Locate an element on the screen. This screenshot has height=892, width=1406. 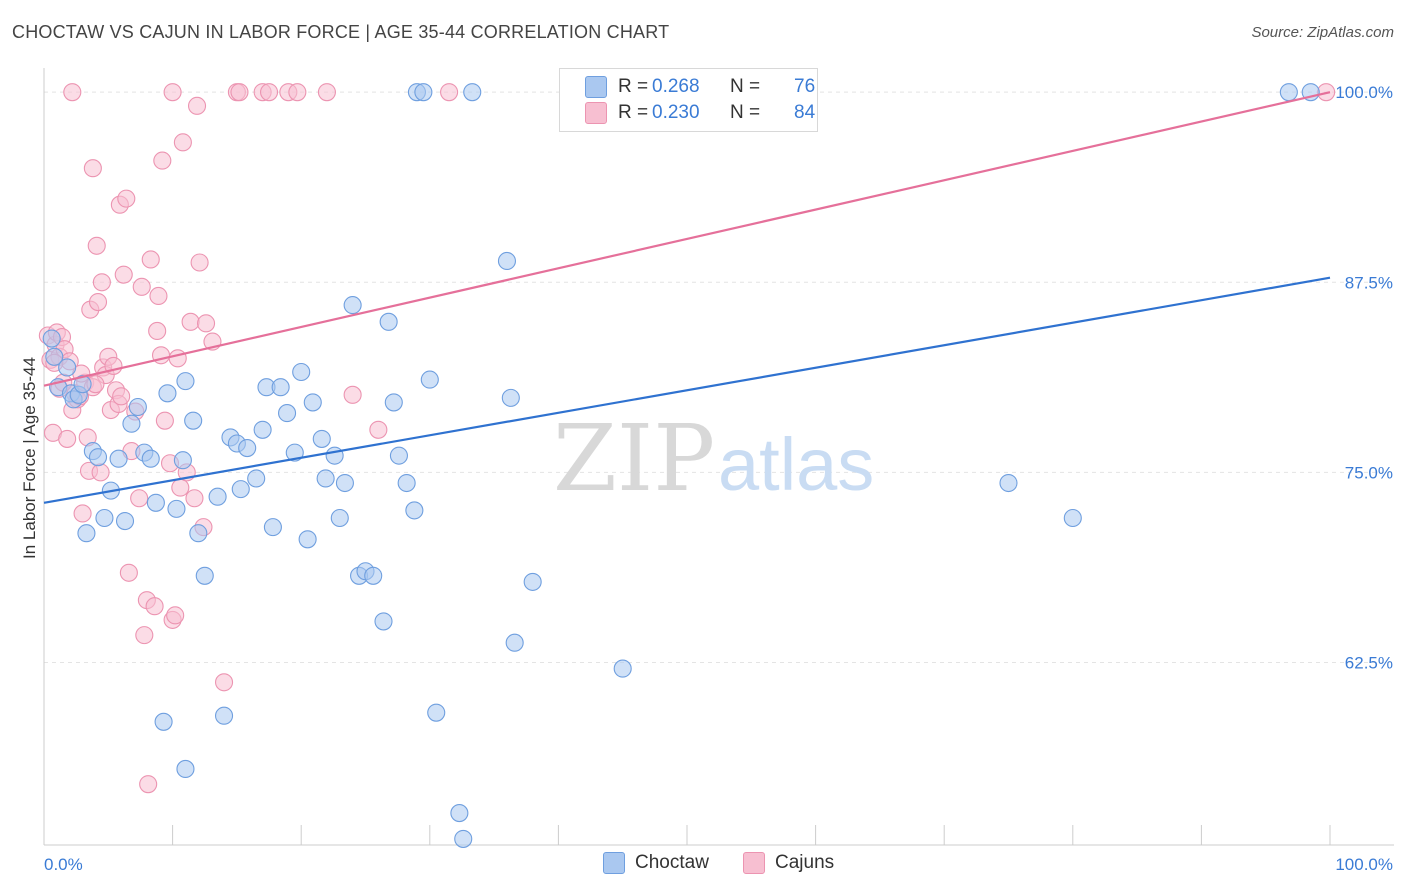
legend-bottom: Choctaw Cajuns is located at coordinates (703, 865).